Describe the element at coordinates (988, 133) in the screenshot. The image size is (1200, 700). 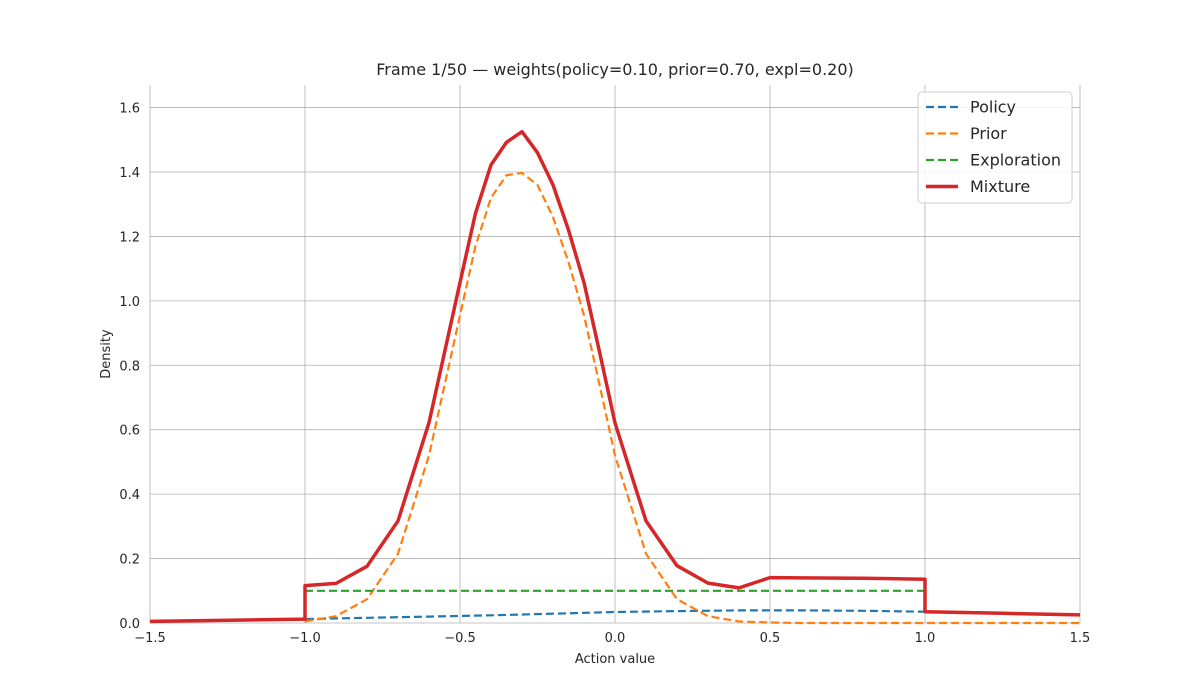
I see `legend-label-prior: Prior` at that location.